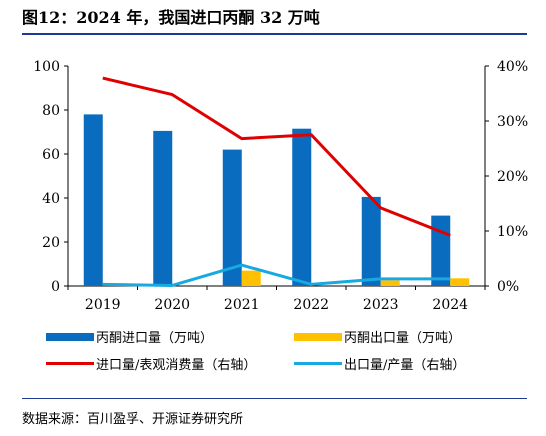 The width and height of the screenshot is (546, 436). Describe the element at coordinates (318, 336) in the screenshot. I see `legend-swatch-export-bar` at that location.